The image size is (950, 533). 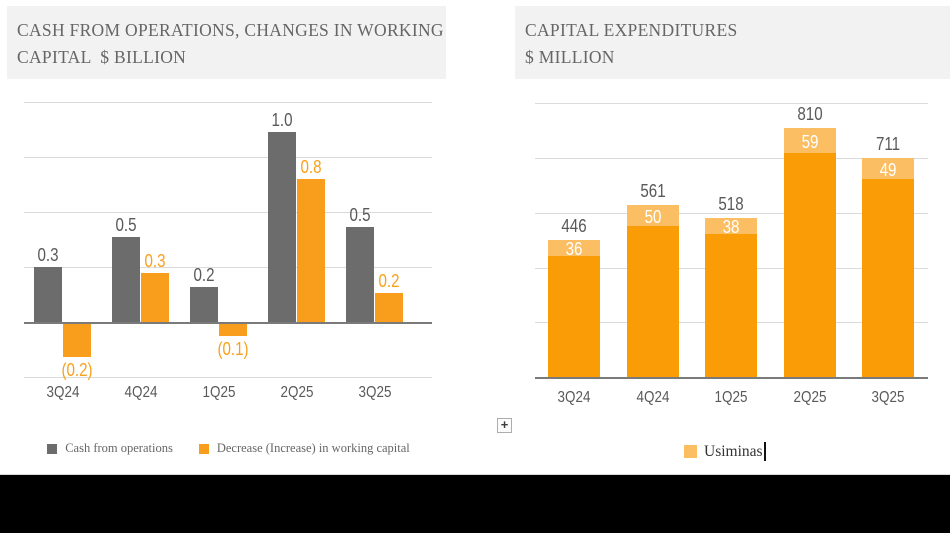 What do you see at coordinates (653, 301) in the screenshot?
I see `bar-main-4Q24` at bounding box center [653, 301].